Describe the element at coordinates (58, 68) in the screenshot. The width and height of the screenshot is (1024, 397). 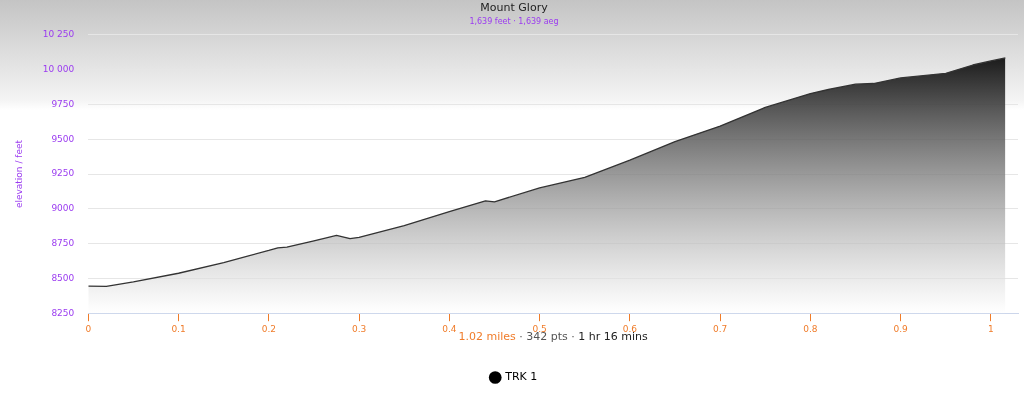
I see `y-tick-label: 10 000` at that location.